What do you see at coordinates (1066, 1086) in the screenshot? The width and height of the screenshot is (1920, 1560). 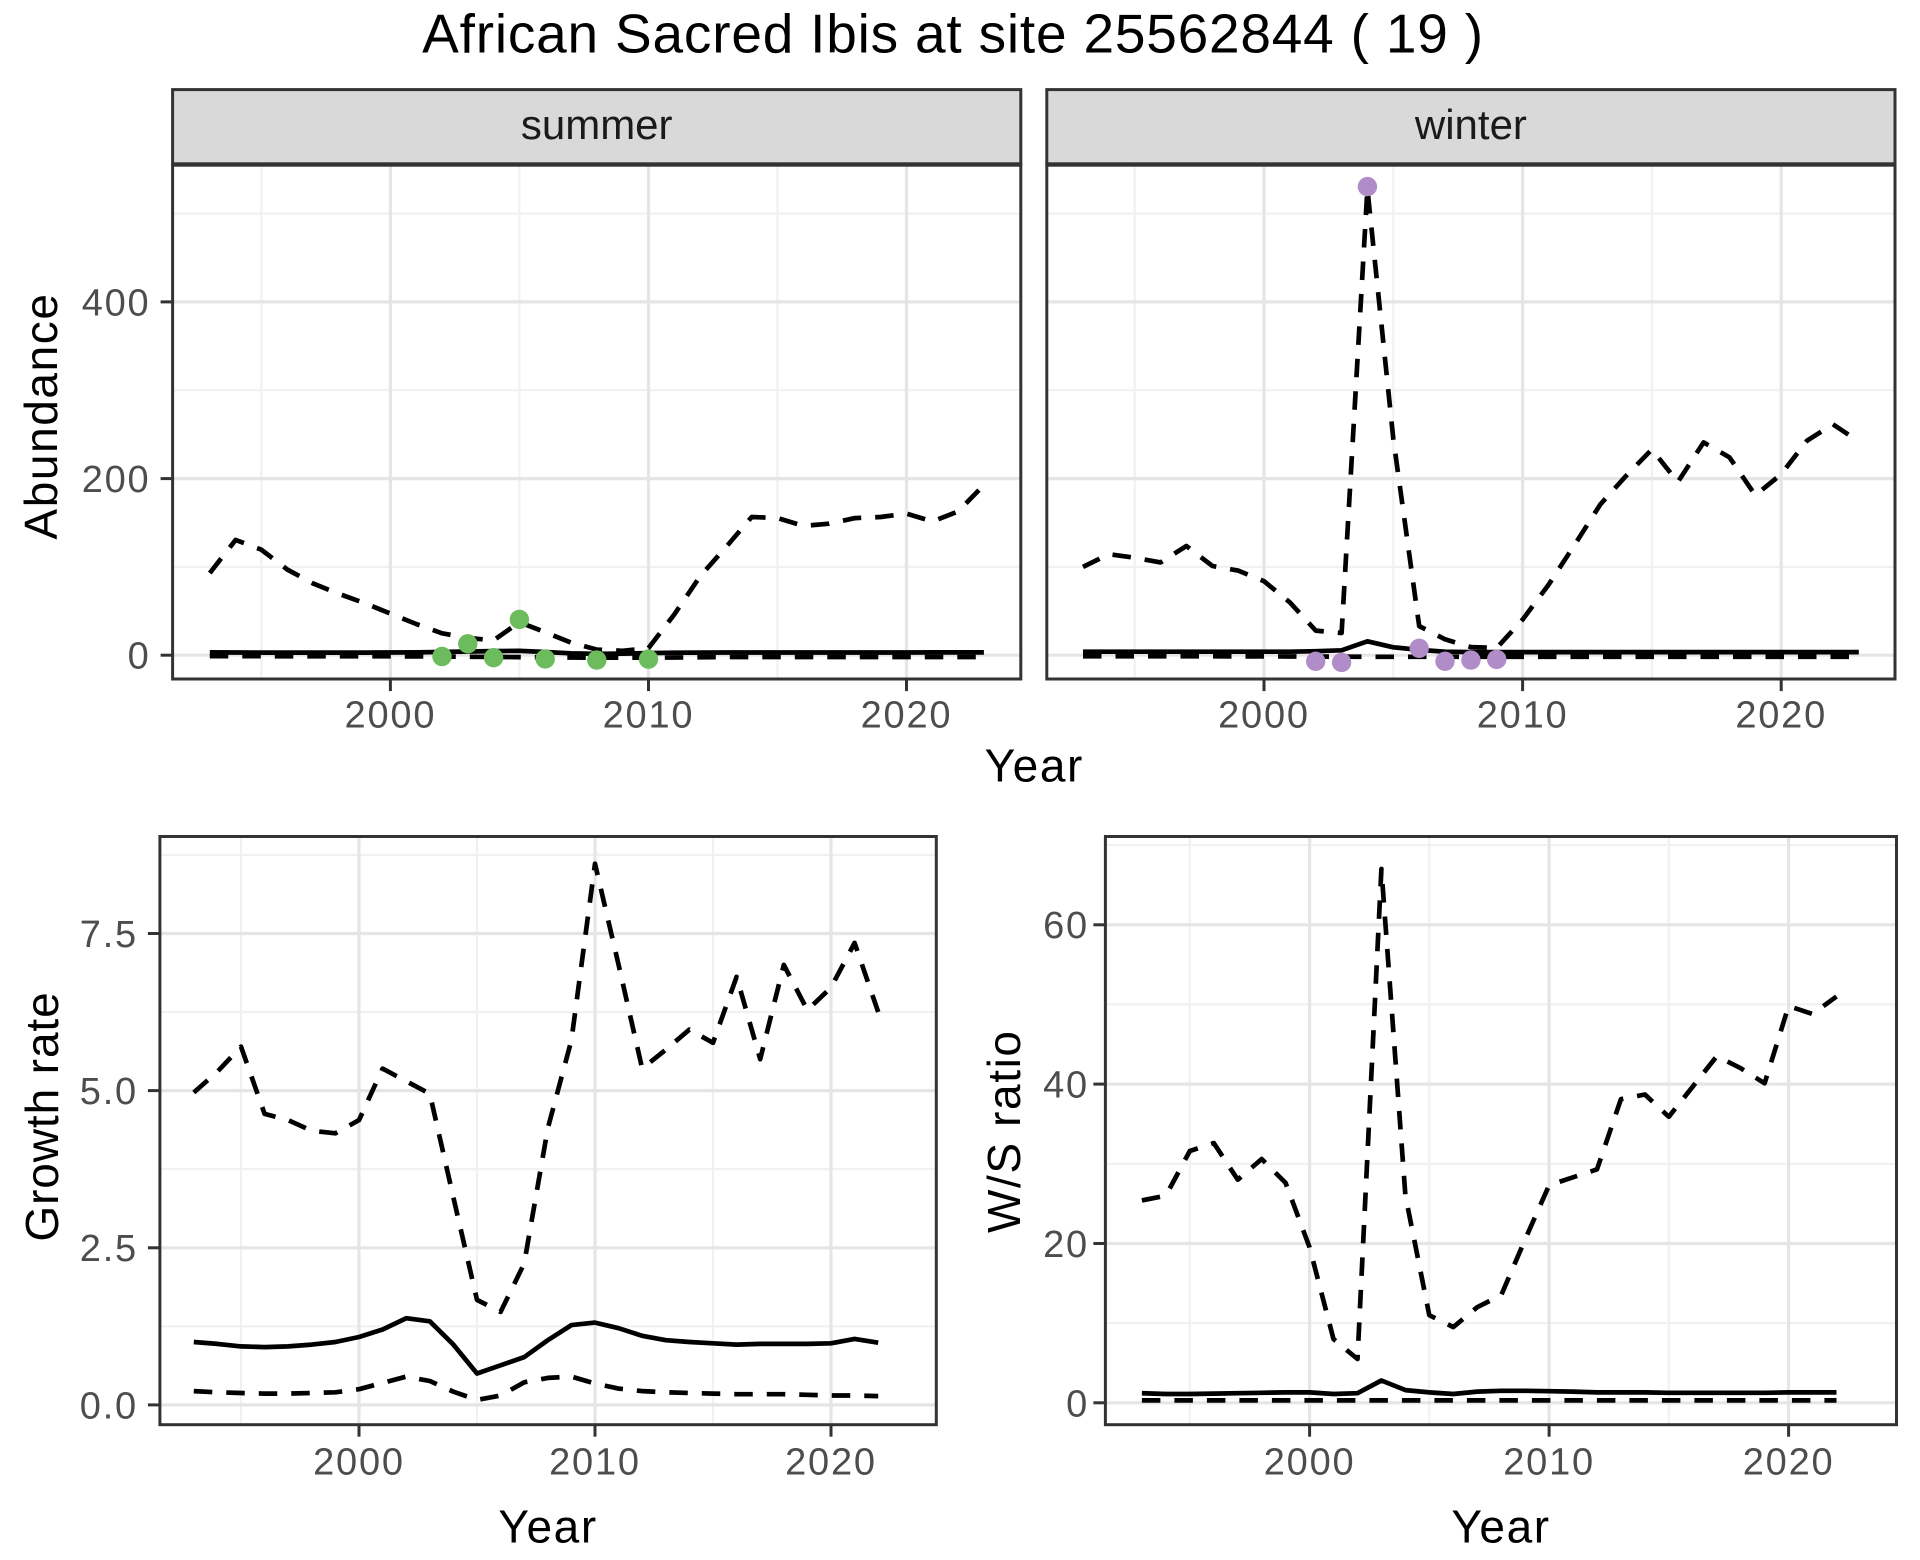 I see `svg-text: 40` at bounding box center [1066, 1086].